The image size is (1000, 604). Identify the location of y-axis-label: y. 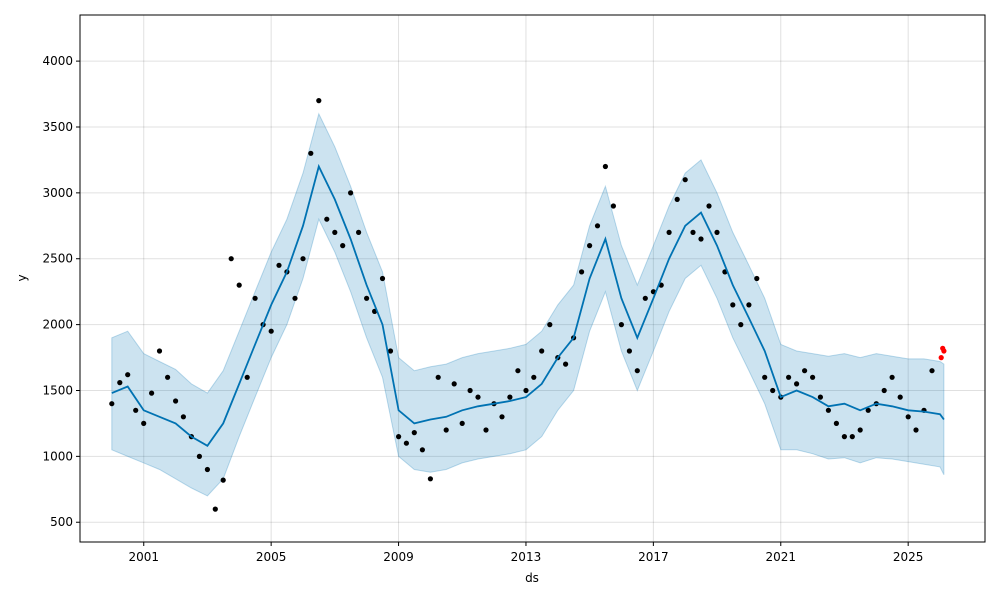
(22, 277).